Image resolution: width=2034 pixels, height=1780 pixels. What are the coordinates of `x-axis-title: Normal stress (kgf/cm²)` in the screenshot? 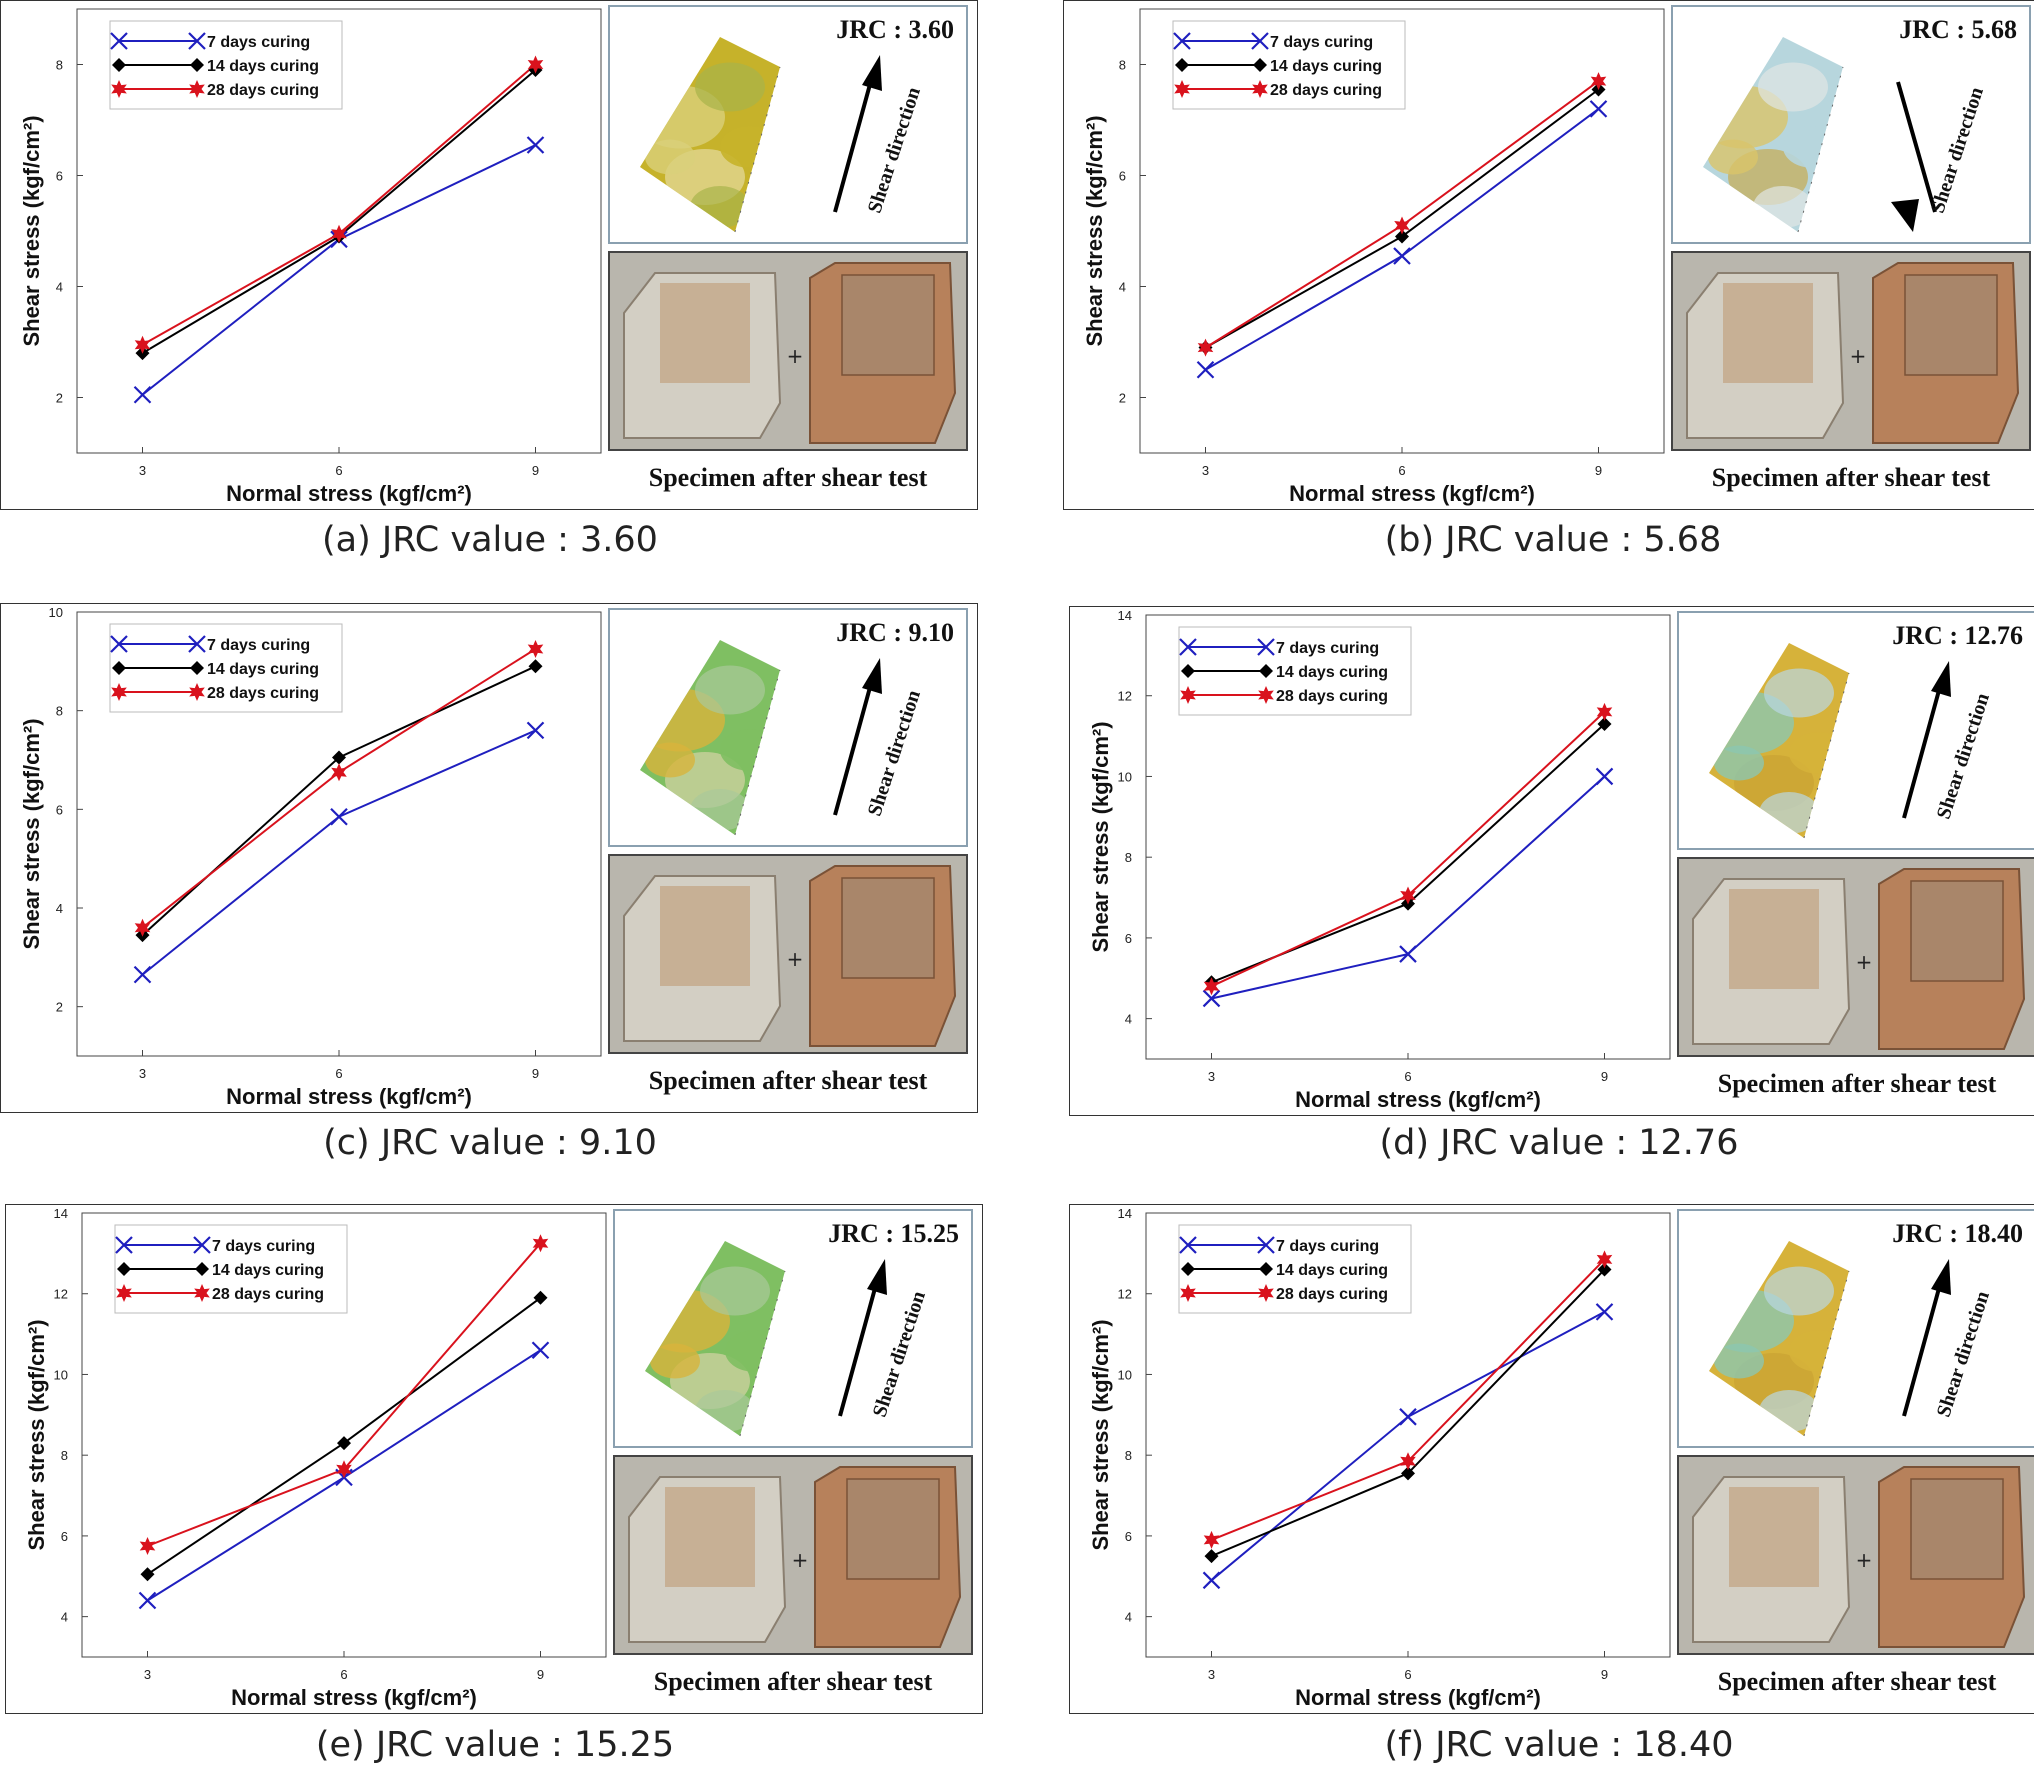 It's located at (349, 493).